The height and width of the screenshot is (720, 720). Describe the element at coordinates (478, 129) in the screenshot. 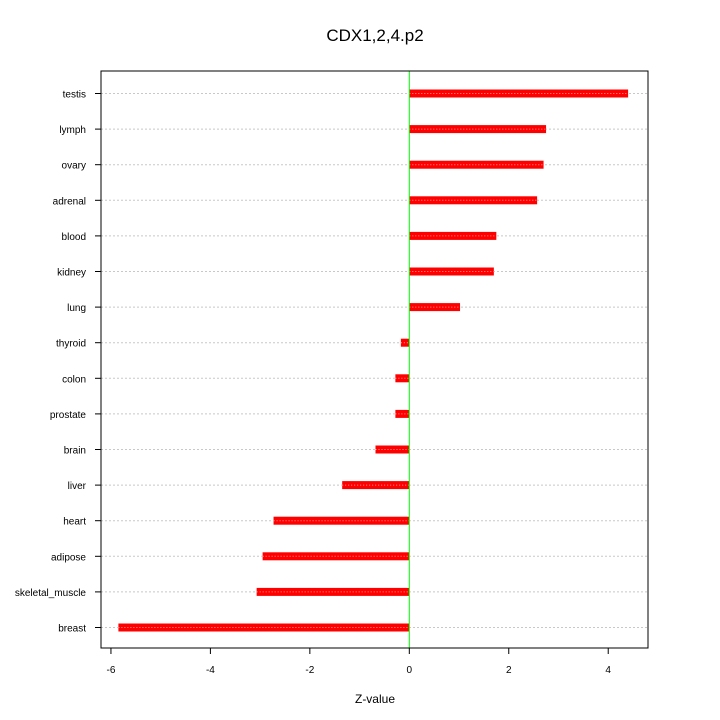

I see `bar-lymph` at that location.